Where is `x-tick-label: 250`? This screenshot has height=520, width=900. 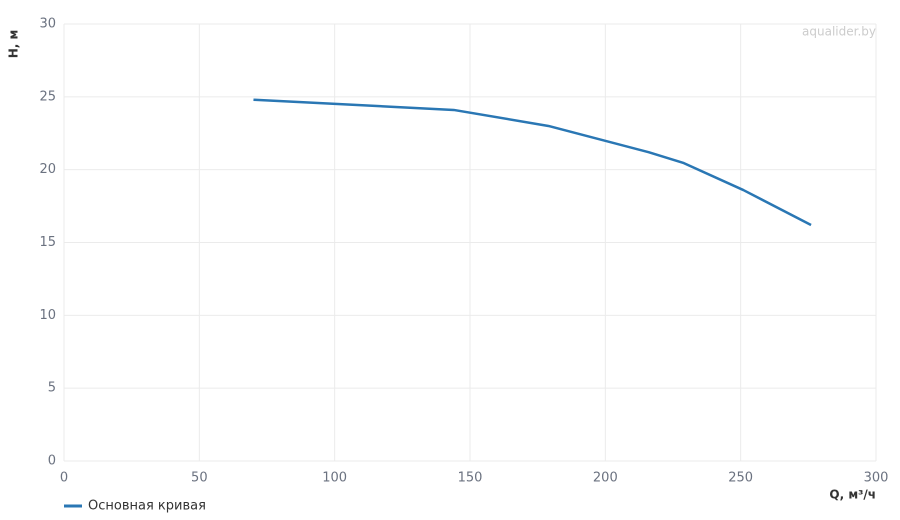
x-tick-label: 250 is located at coordinates (740, 478).